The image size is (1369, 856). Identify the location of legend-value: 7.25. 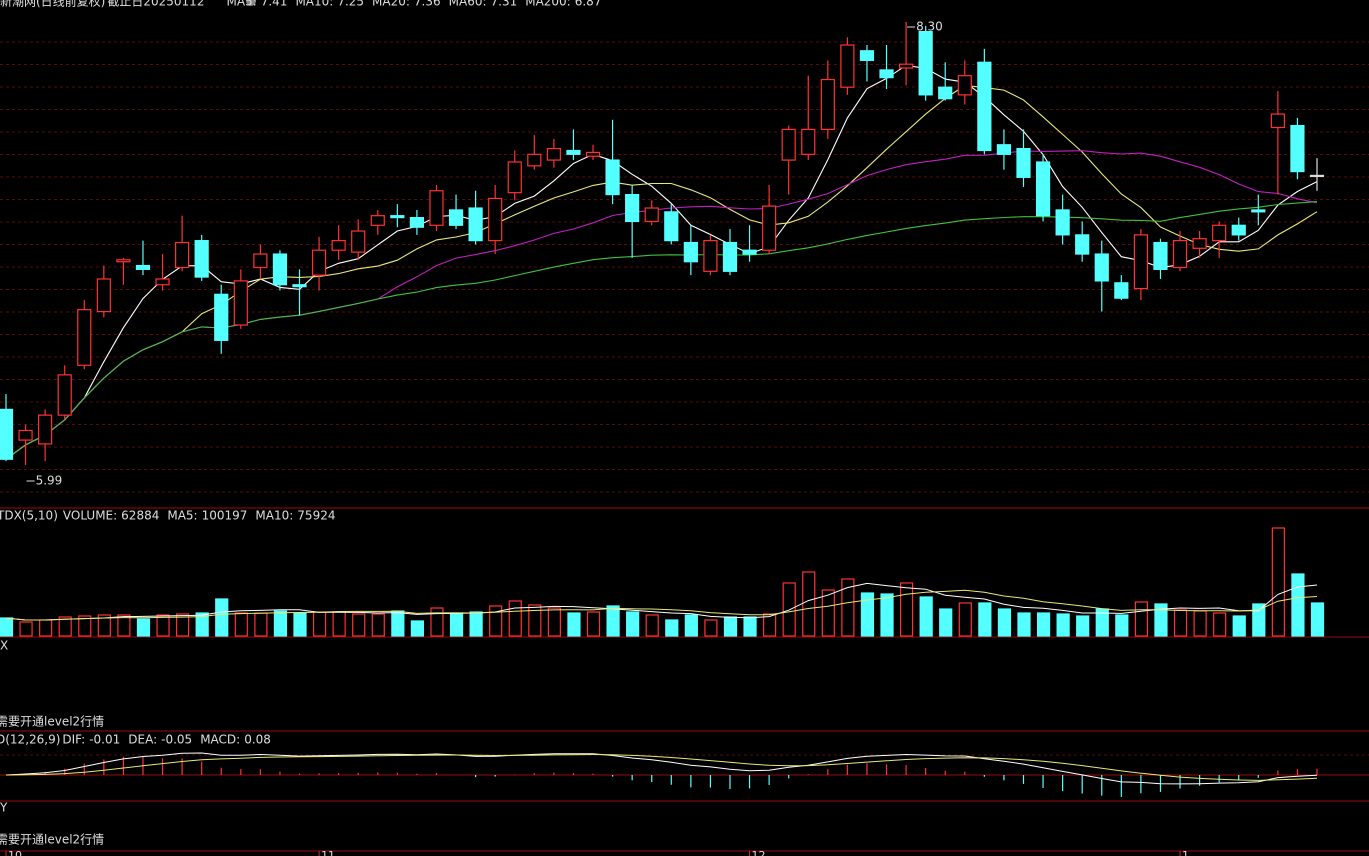
(350, 4).